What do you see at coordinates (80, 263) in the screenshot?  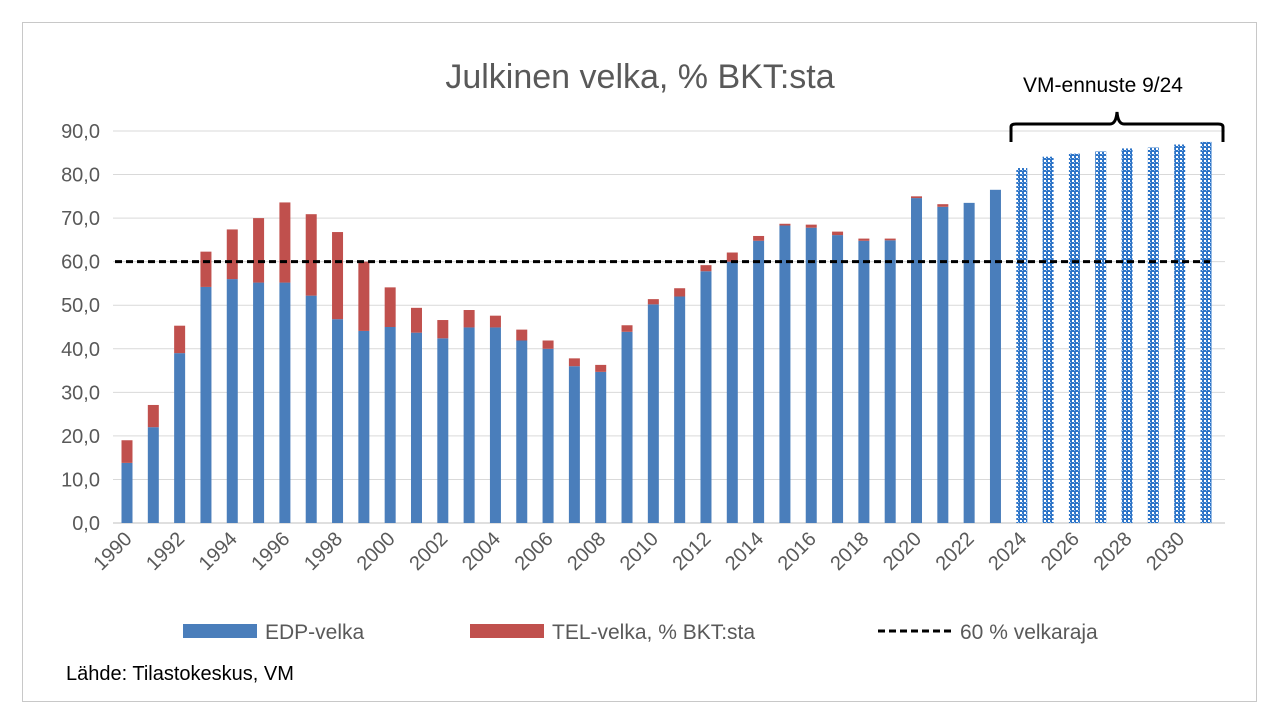 I see `y-tick-label: 60,0` at bounding box center [80, 263].